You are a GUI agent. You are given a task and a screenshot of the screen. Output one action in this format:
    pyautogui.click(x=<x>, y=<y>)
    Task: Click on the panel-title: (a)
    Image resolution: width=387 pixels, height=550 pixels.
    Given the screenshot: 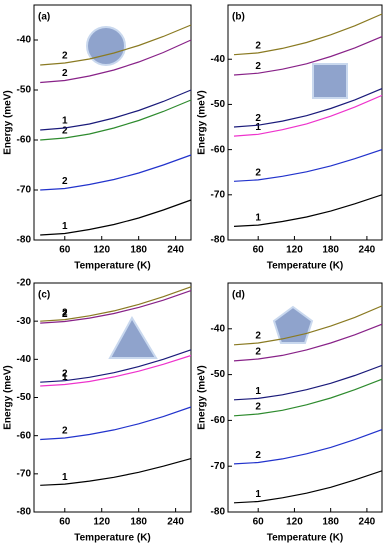 What is the action you would take?
    pyautogui.click(x=44, y=17)
    